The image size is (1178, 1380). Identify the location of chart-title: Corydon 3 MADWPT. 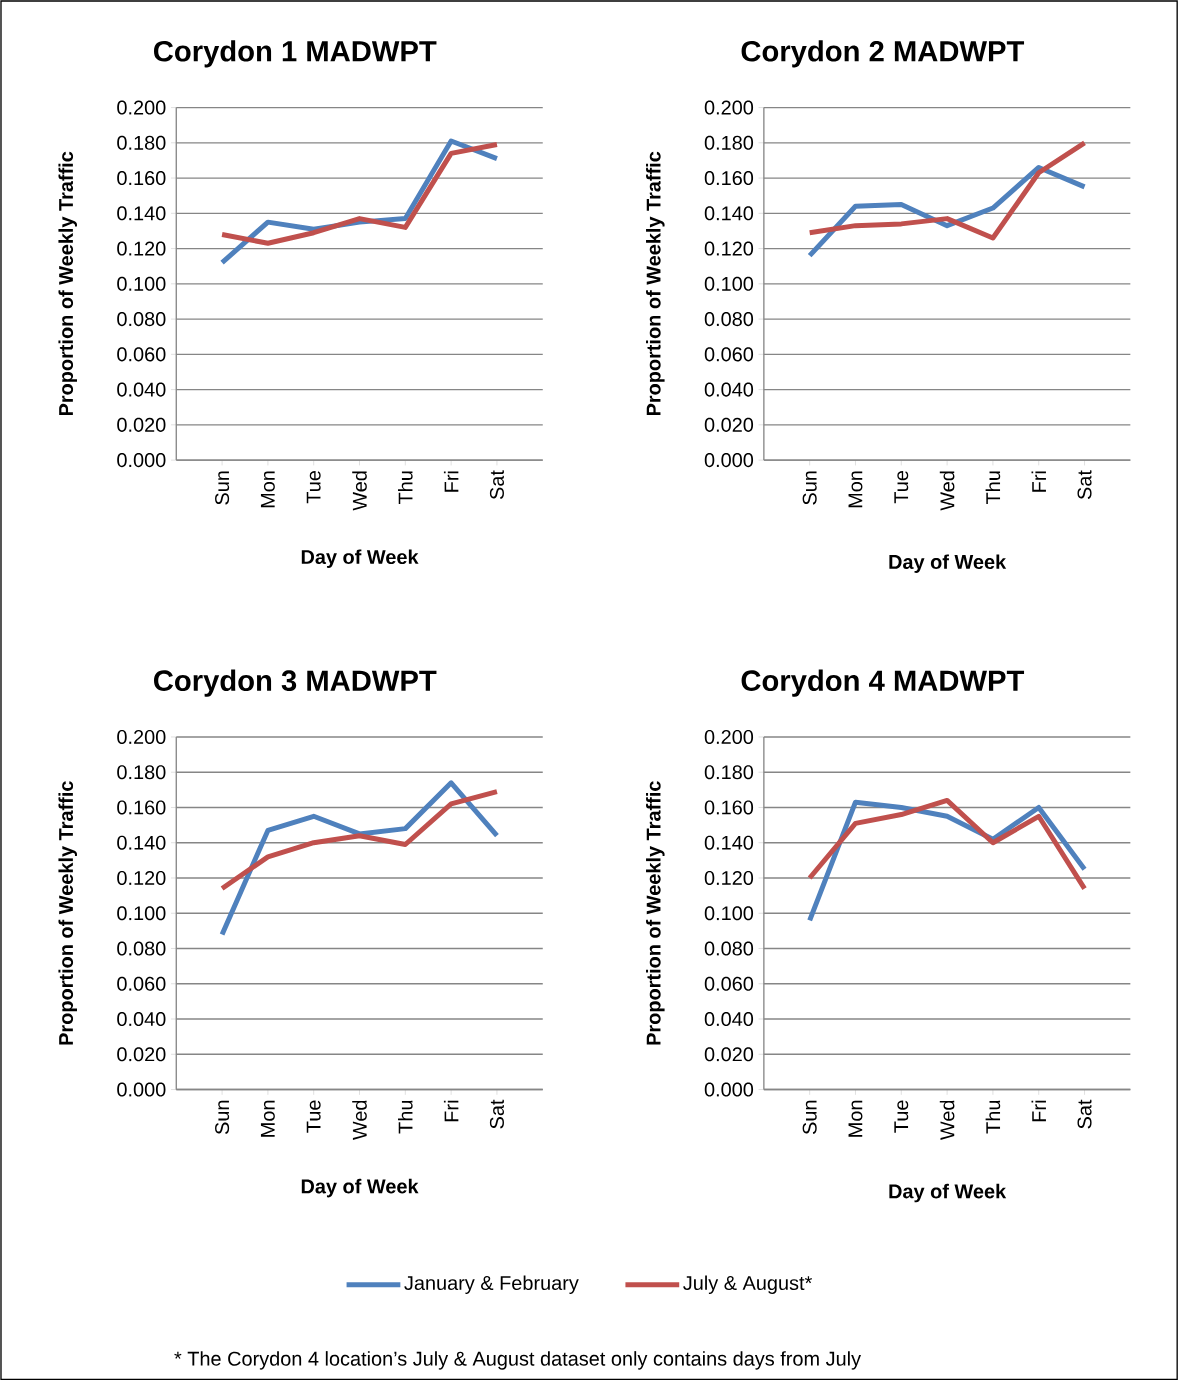
(295, 683).